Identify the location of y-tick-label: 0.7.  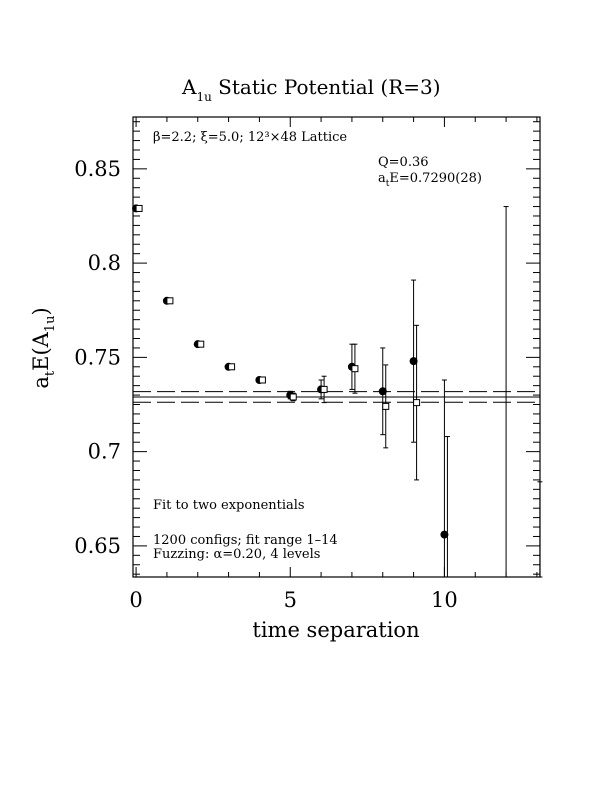
(104, 452).